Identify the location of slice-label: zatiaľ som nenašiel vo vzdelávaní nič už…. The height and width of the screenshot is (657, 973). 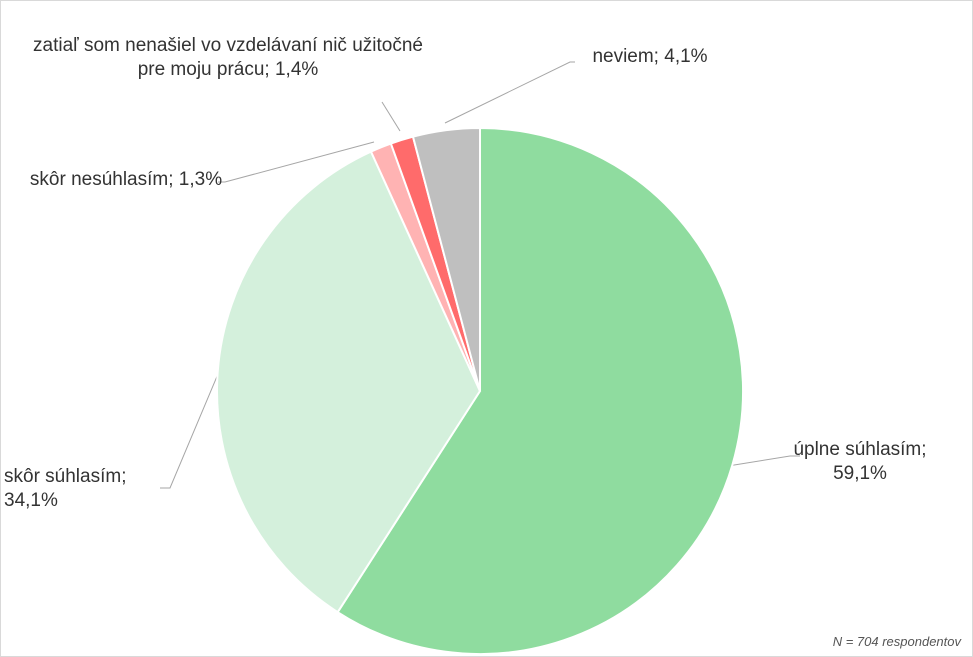
(228, 58).